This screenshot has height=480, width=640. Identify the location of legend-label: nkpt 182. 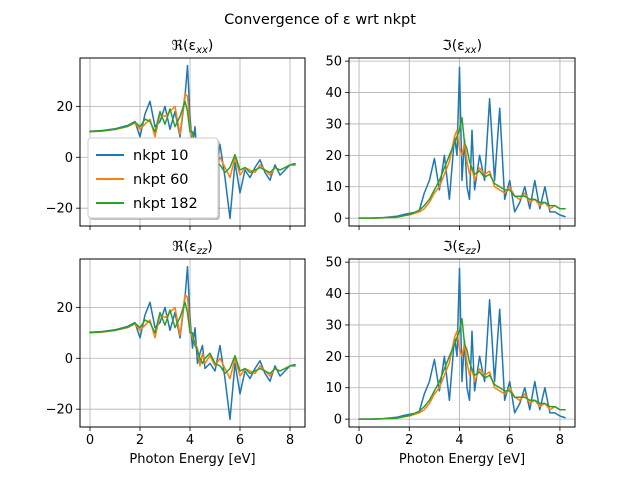
(165, 204).